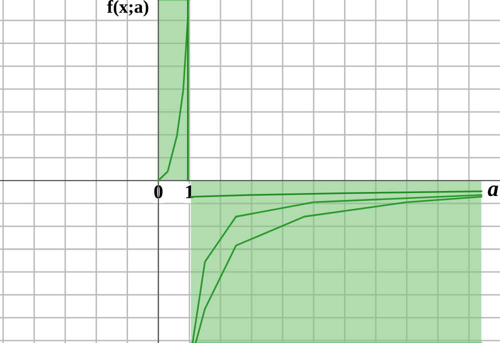 This screenshot has width=500, height=343. I want to click on x-tick-label: 1, so click(190, 191).